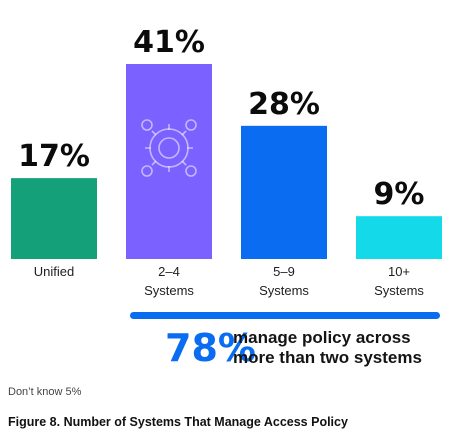 The width and height of the screenshot is (452, 441). I want to click on category-label-3: 10+ Systems, so click(399, 281).